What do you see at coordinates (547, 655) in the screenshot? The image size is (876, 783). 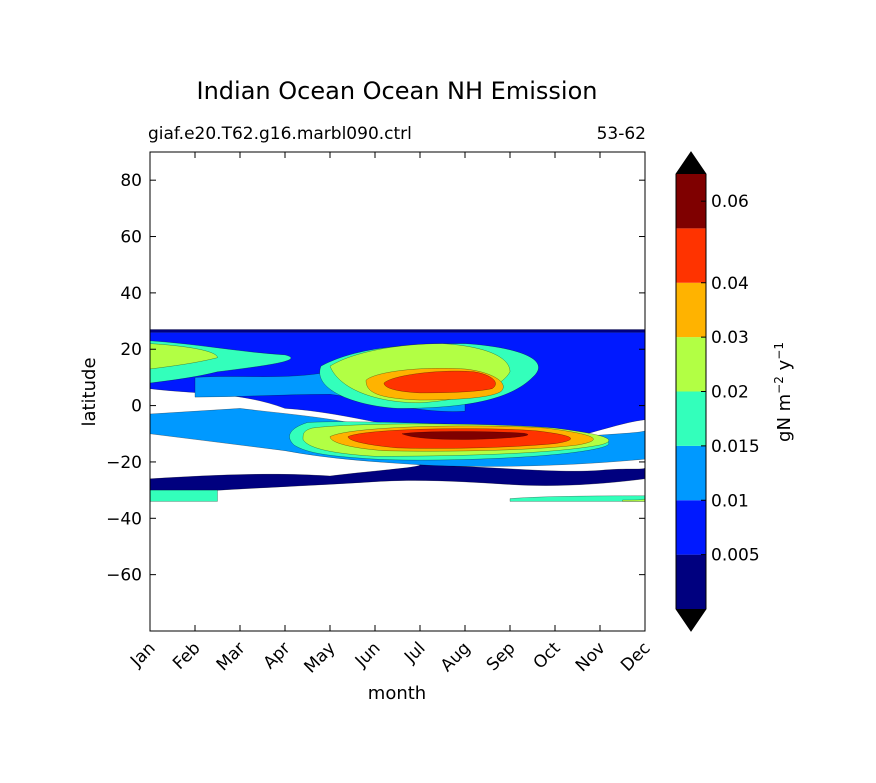 I see `x-tick-label: Oct` at bounding box center [547, 655].